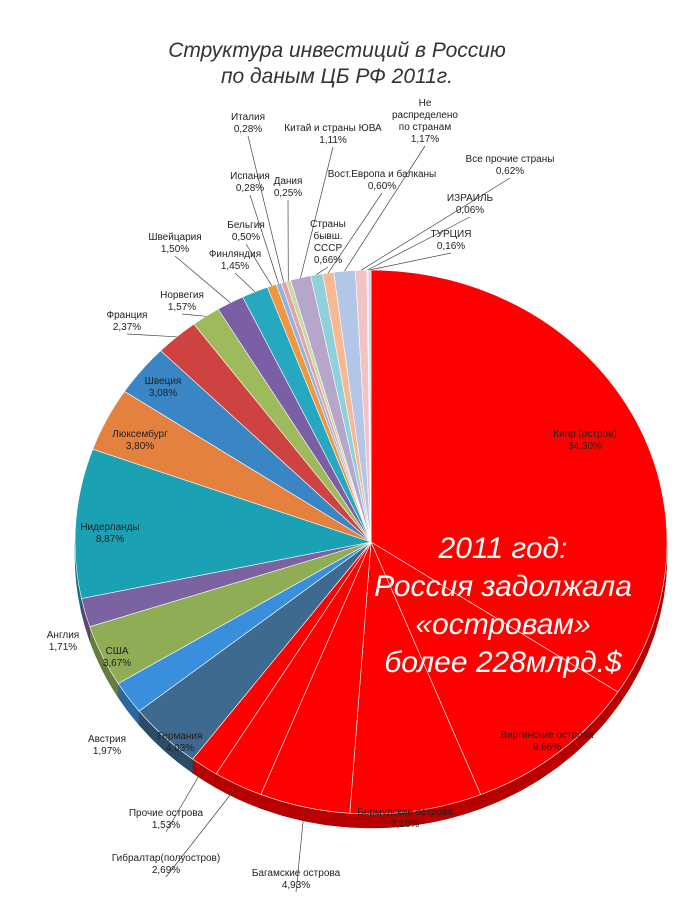 The height and width of the screenshot is (900, 700). I want to click on pie-label-name-15: Швейцария, so click(174, 237).